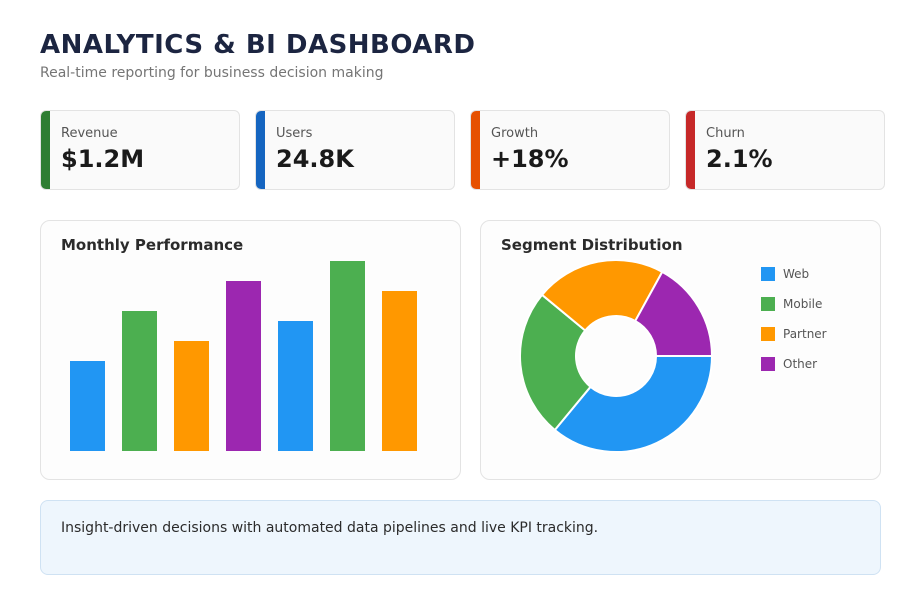 This screenshot has height=614, width=921. Describe the element at coordinates (725, 133) in the screenshot. I see `kpi-label: Churn` at that location.